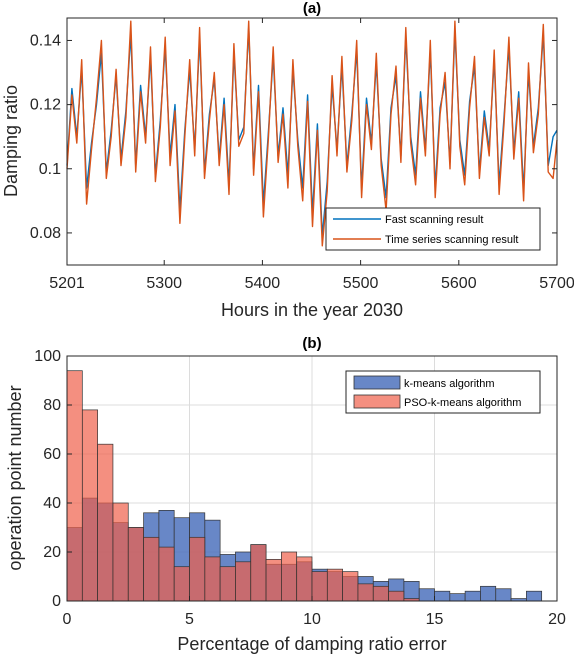 The width and height of the screenshot is (574, 658). I want to click on x-tick-label: 5700, so click(556, 283).